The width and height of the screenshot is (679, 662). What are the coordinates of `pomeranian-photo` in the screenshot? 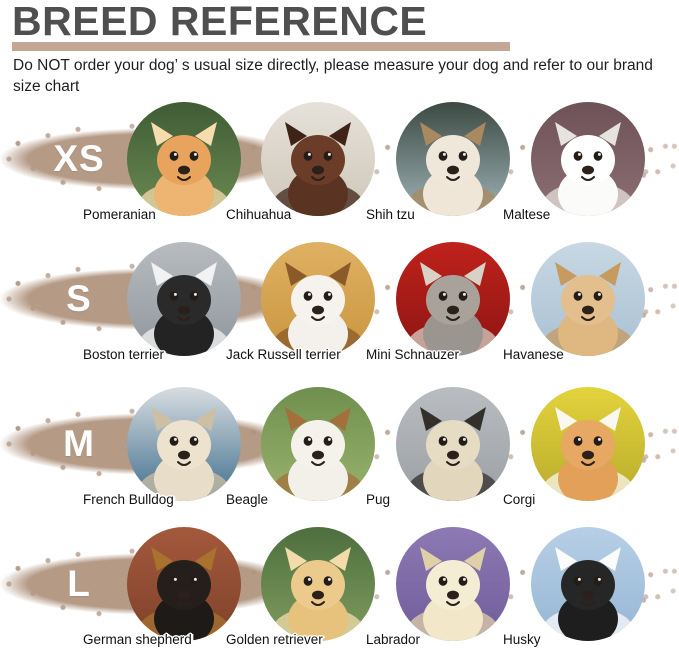 It's located at (184, 159).